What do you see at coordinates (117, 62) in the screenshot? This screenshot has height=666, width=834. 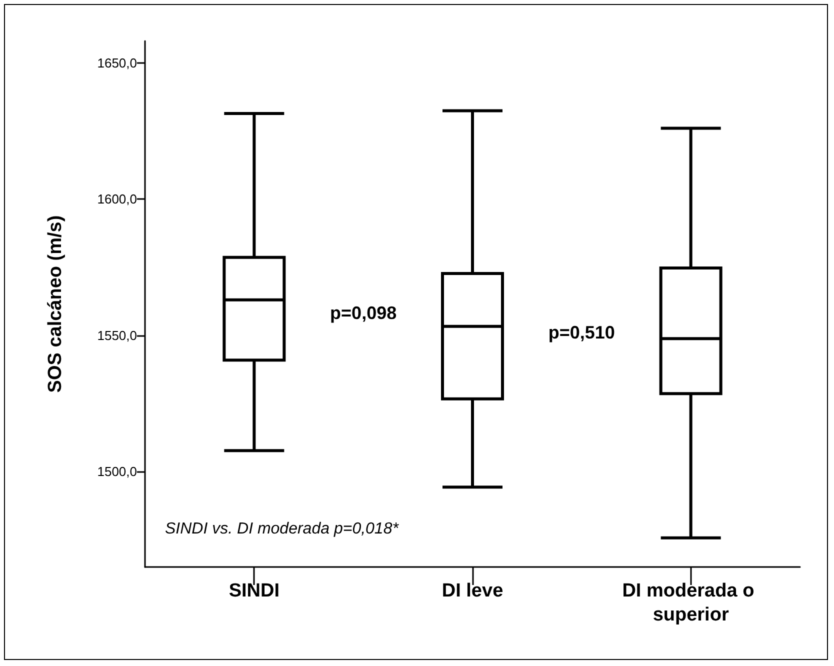 I see `y-tick-label: 1650,0` at bounding box center [117, 62].